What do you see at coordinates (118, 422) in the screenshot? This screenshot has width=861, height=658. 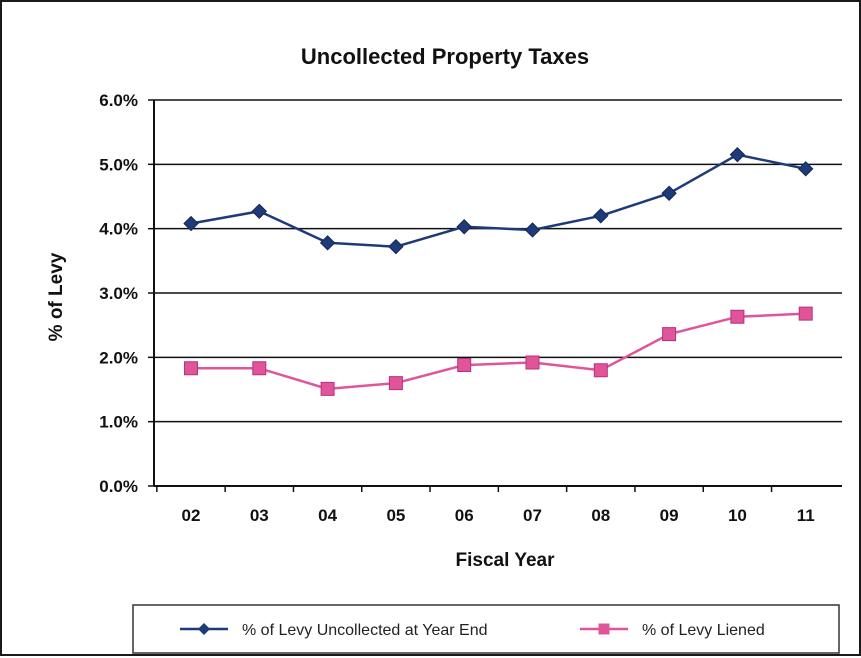 I see `y-tick-label: 1.0%` at bounding box center [118, 422].